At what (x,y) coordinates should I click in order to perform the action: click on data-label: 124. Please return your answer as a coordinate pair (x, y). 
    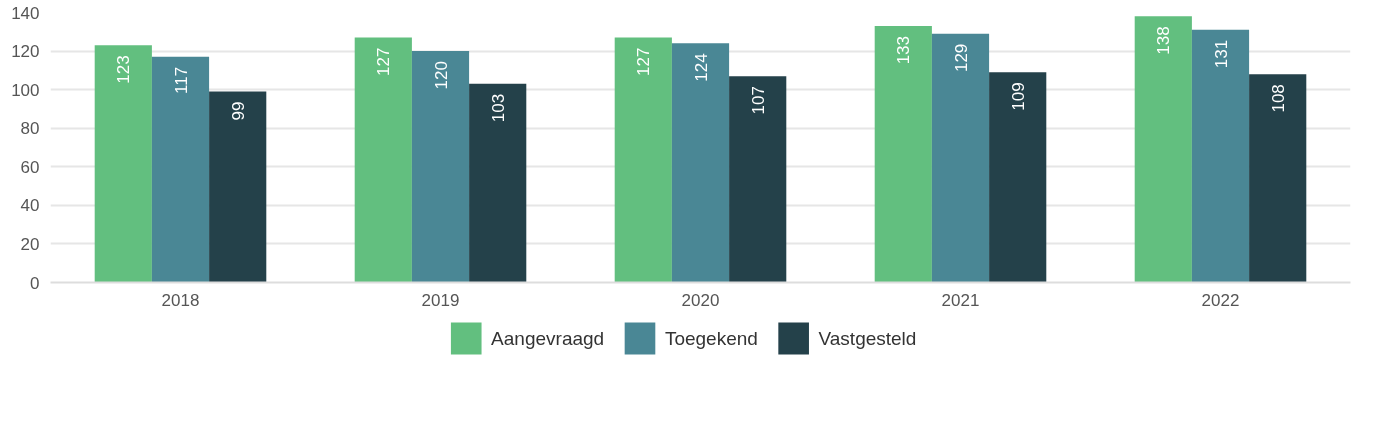
    Looking at the image, I should click on (701, 67).